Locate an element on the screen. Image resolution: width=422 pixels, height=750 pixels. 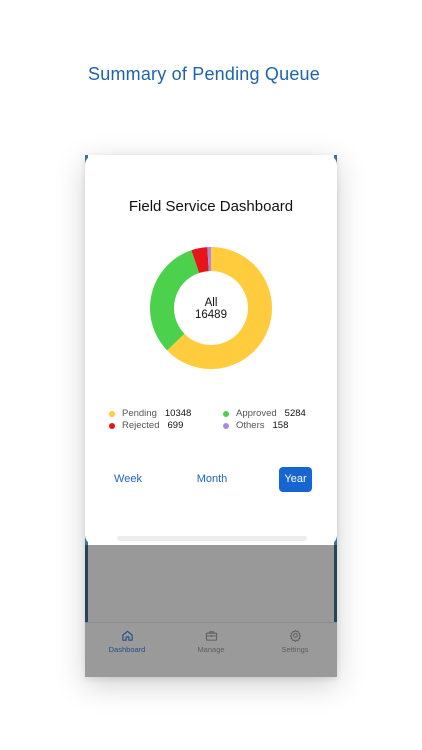
status-donut-chart is located at coordinates (211, 308).